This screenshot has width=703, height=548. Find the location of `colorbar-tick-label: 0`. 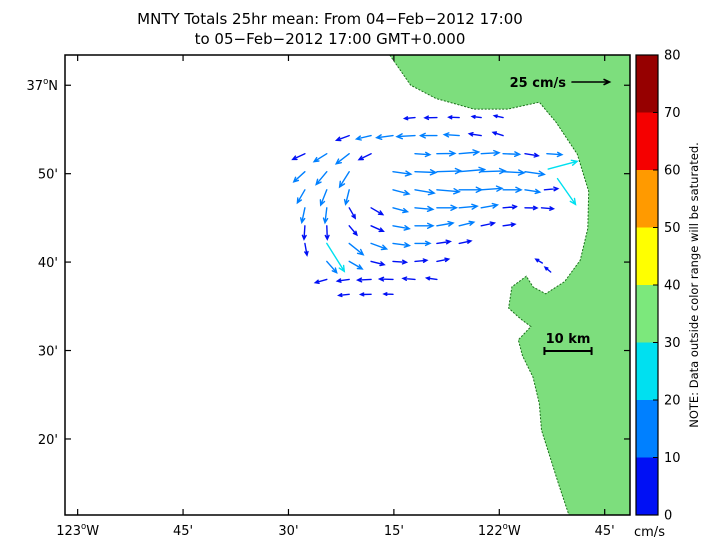

colorbar-tick-label: 0 is located at coordinates (668, 516).